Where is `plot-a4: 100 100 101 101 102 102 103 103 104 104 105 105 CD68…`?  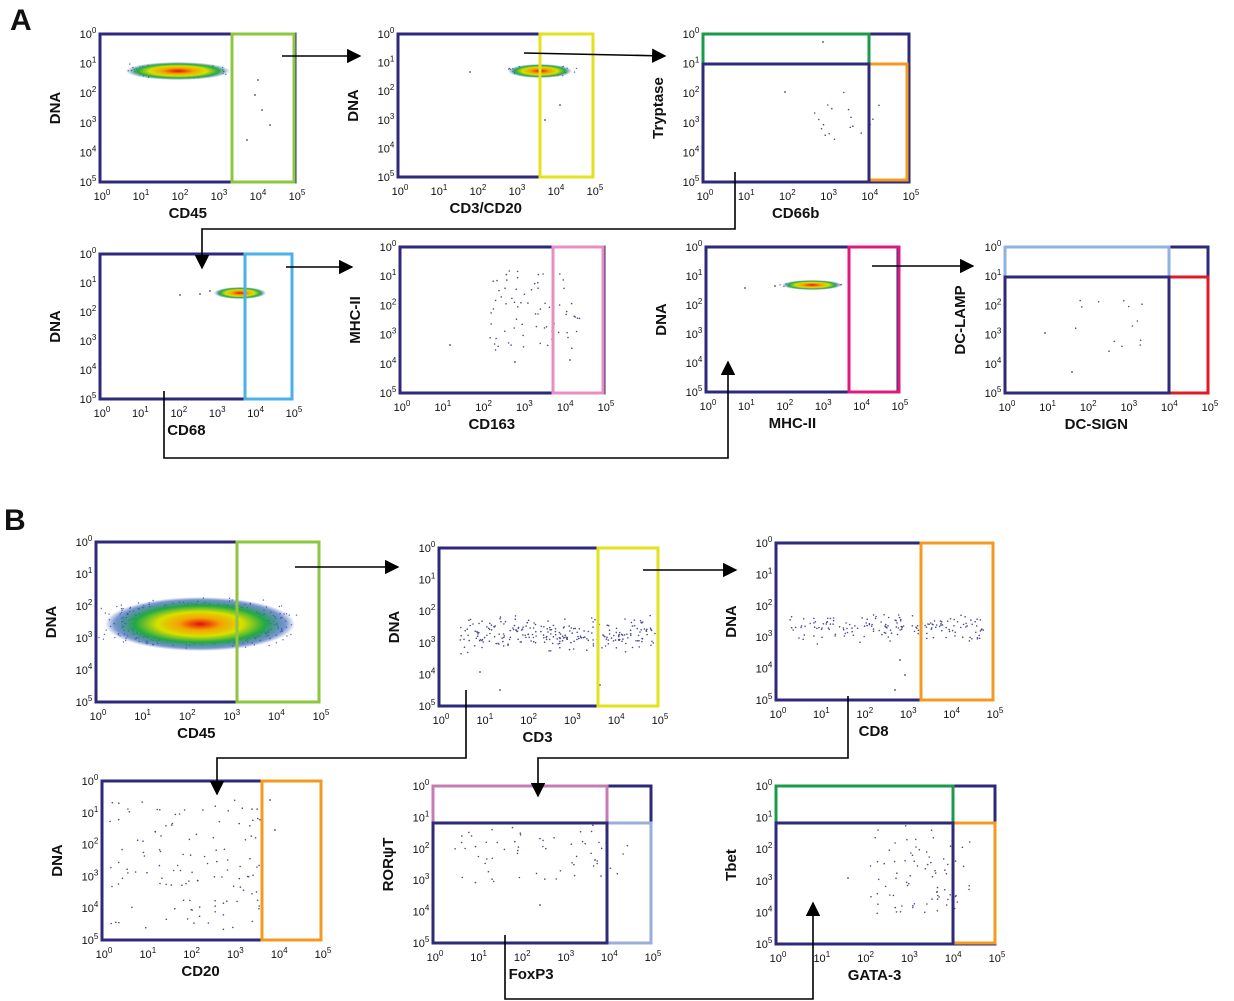
plot-a4: 100 100 101 101 102 102 103 103 104 104 105 105 CD68… is located at coordinates (175, 342).